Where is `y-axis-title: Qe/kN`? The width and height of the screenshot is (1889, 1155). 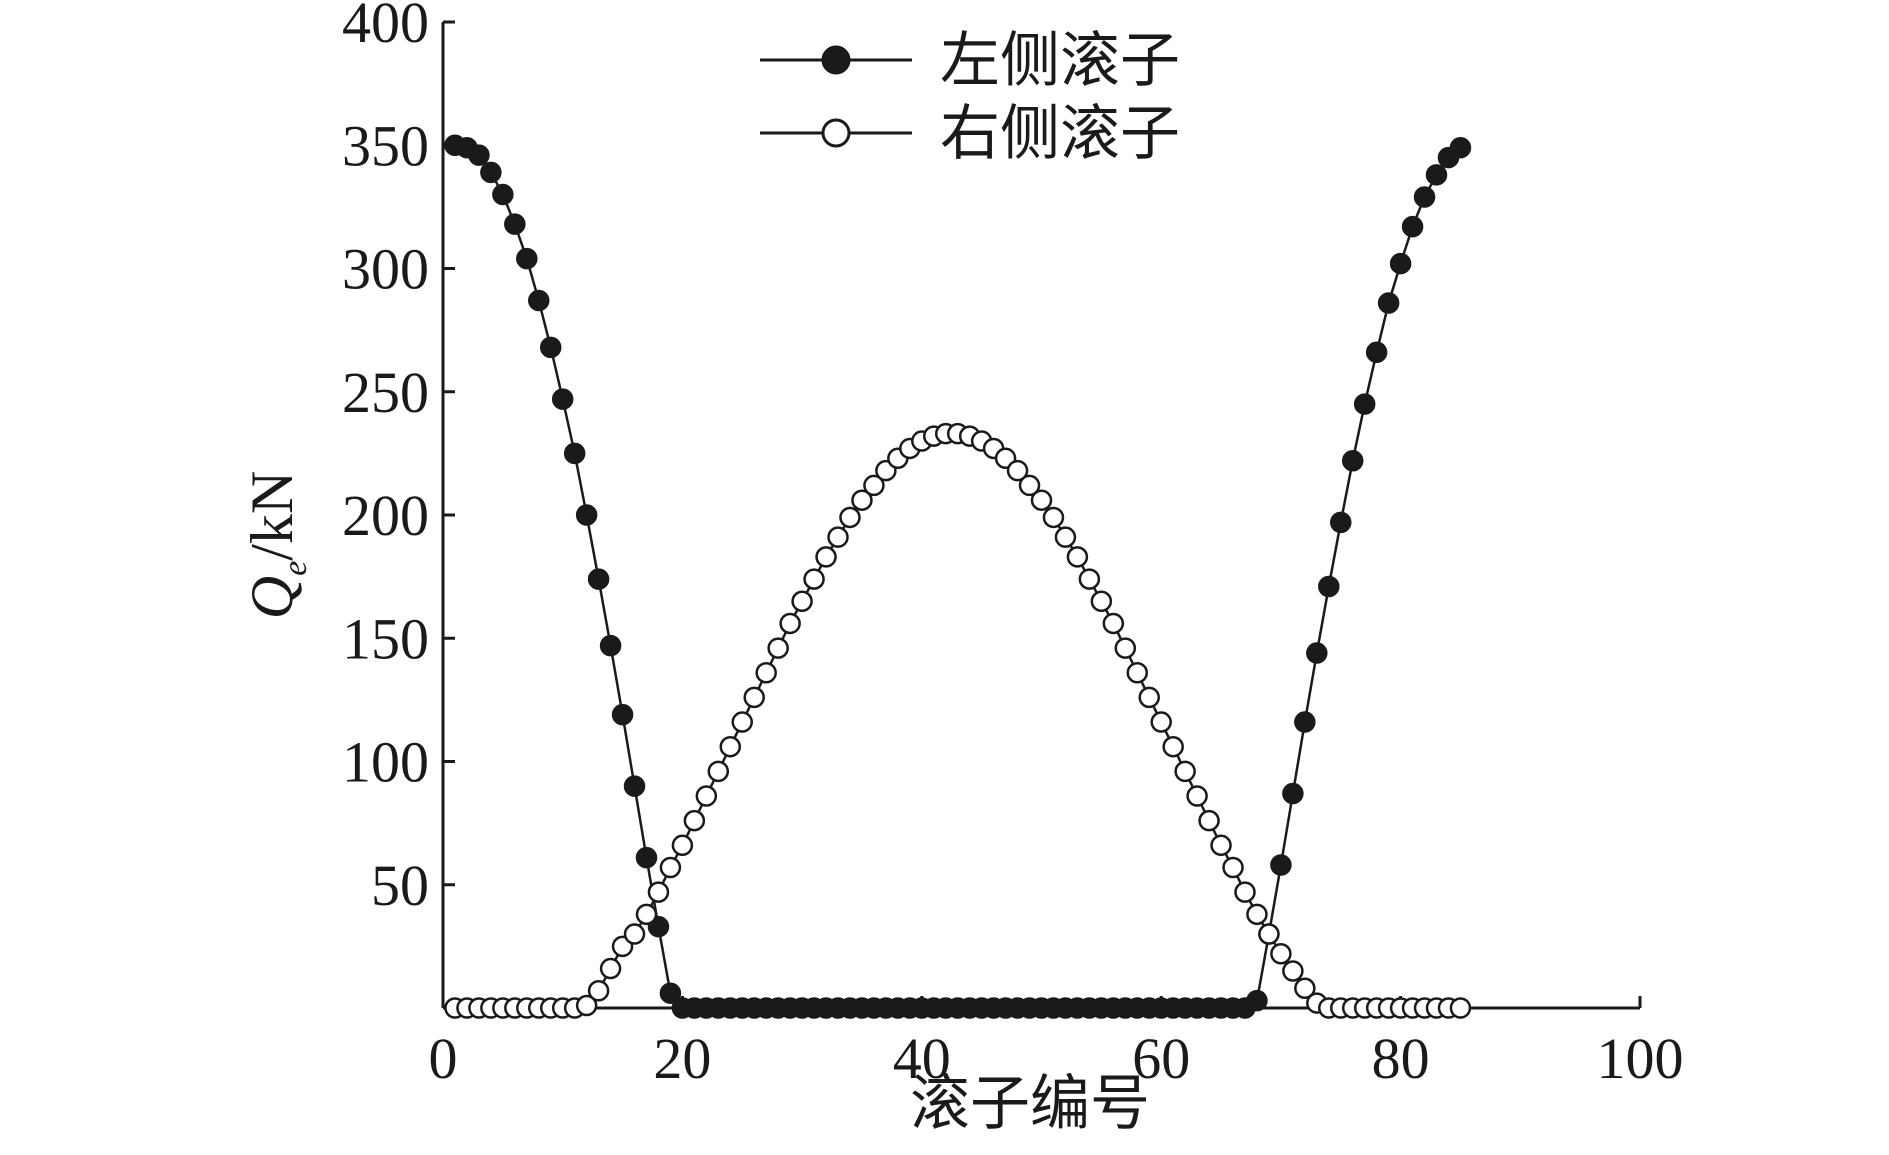
y-axis-title: Qe/kN is located at coordinates (276, 545).